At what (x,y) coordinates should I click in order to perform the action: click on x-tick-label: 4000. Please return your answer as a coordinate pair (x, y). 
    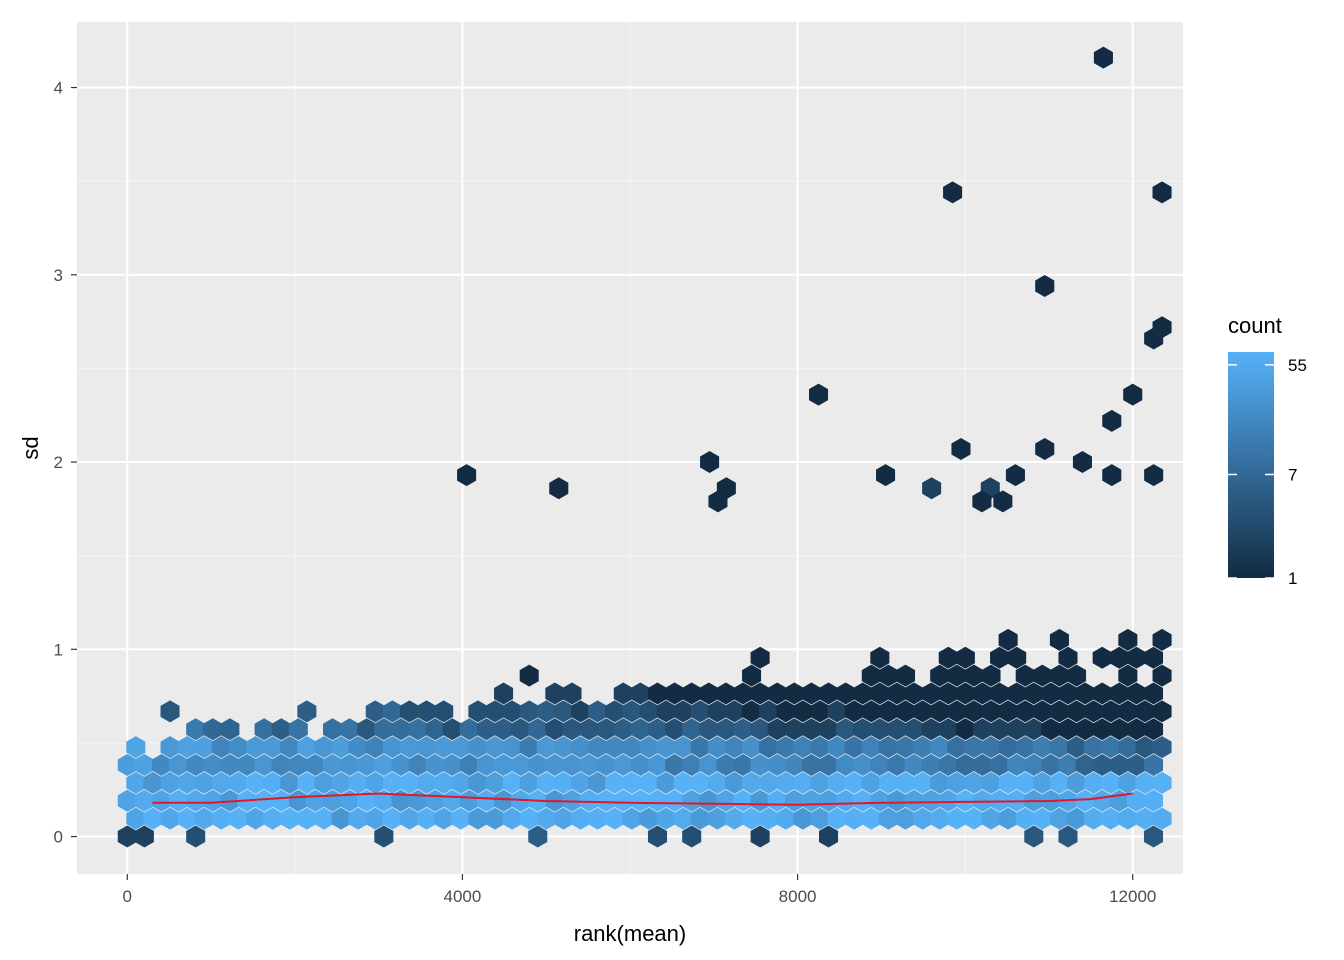
    Looking at the image, I should click on (463, 896).